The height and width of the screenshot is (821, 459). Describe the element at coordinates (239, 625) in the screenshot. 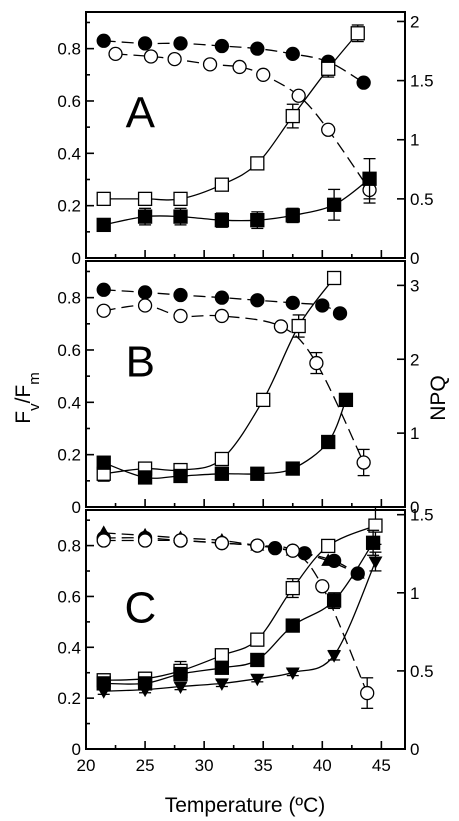

I see `series-filled-triangle-down` at that location.